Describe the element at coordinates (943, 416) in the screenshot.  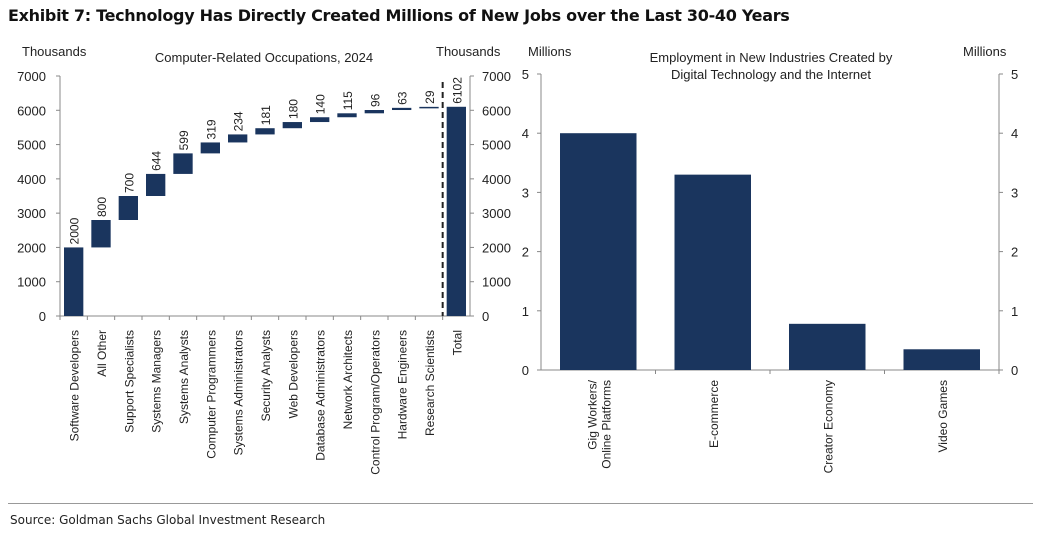
I see `category-label: Video Games` at that location.